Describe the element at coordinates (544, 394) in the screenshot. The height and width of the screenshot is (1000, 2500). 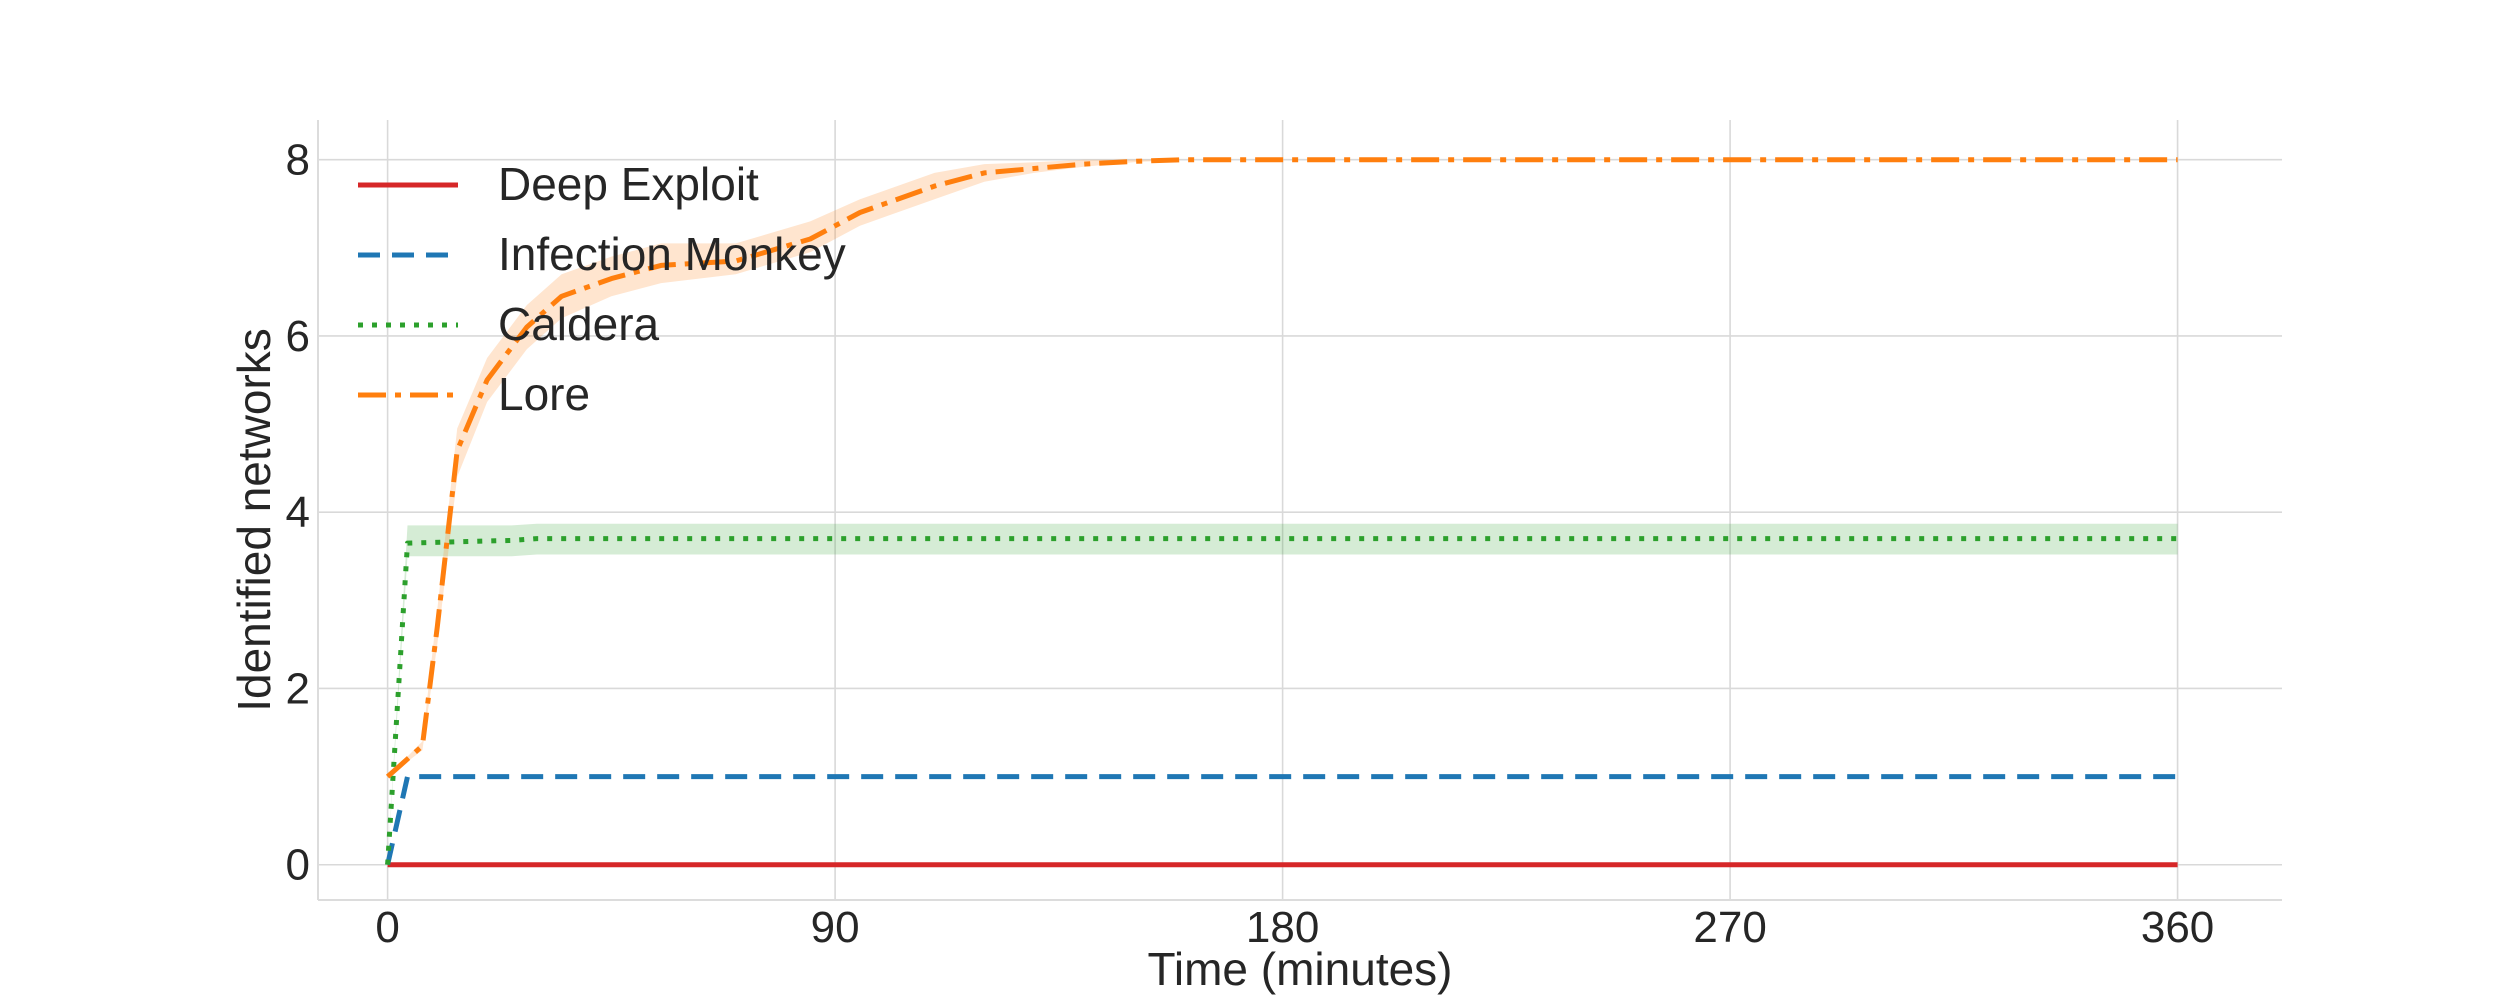
I see `legend-label: Lore` at that location.